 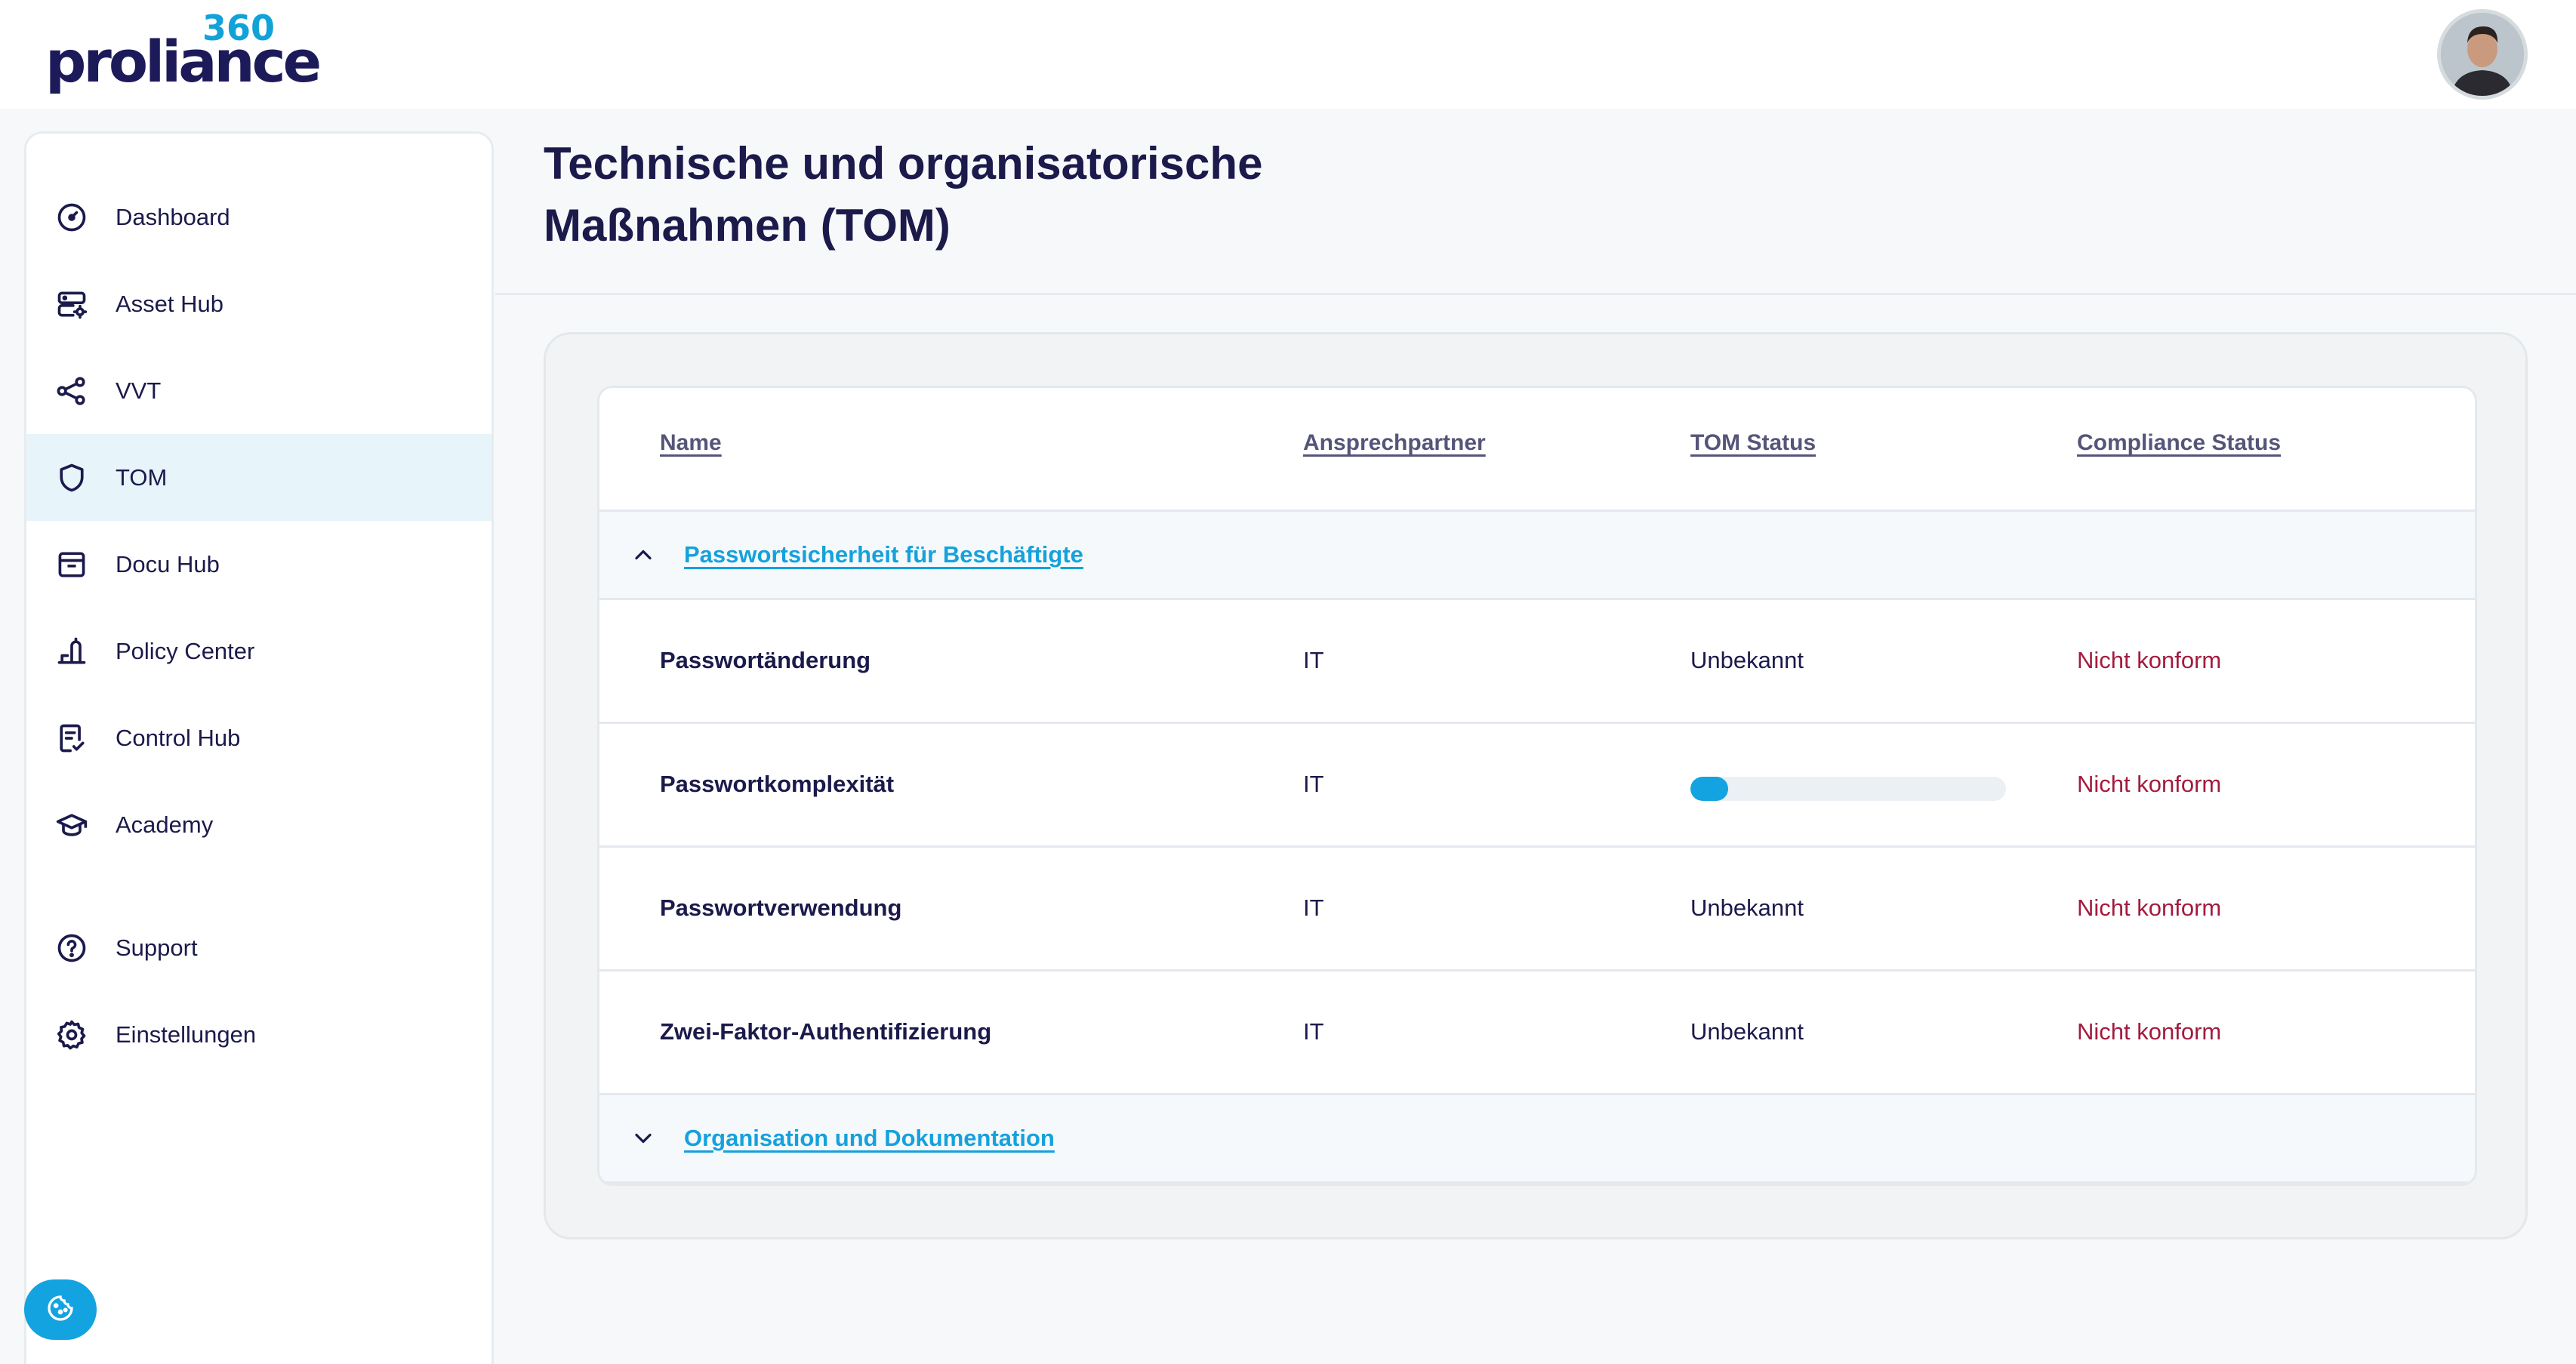 I want to click on archive-box-icon, so click(x=72, y=565).